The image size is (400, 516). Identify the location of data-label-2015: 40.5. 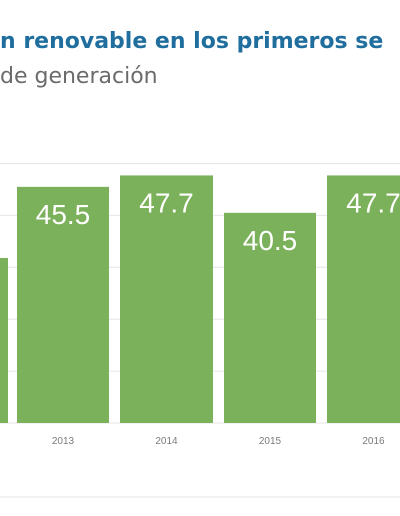
(270, 240).